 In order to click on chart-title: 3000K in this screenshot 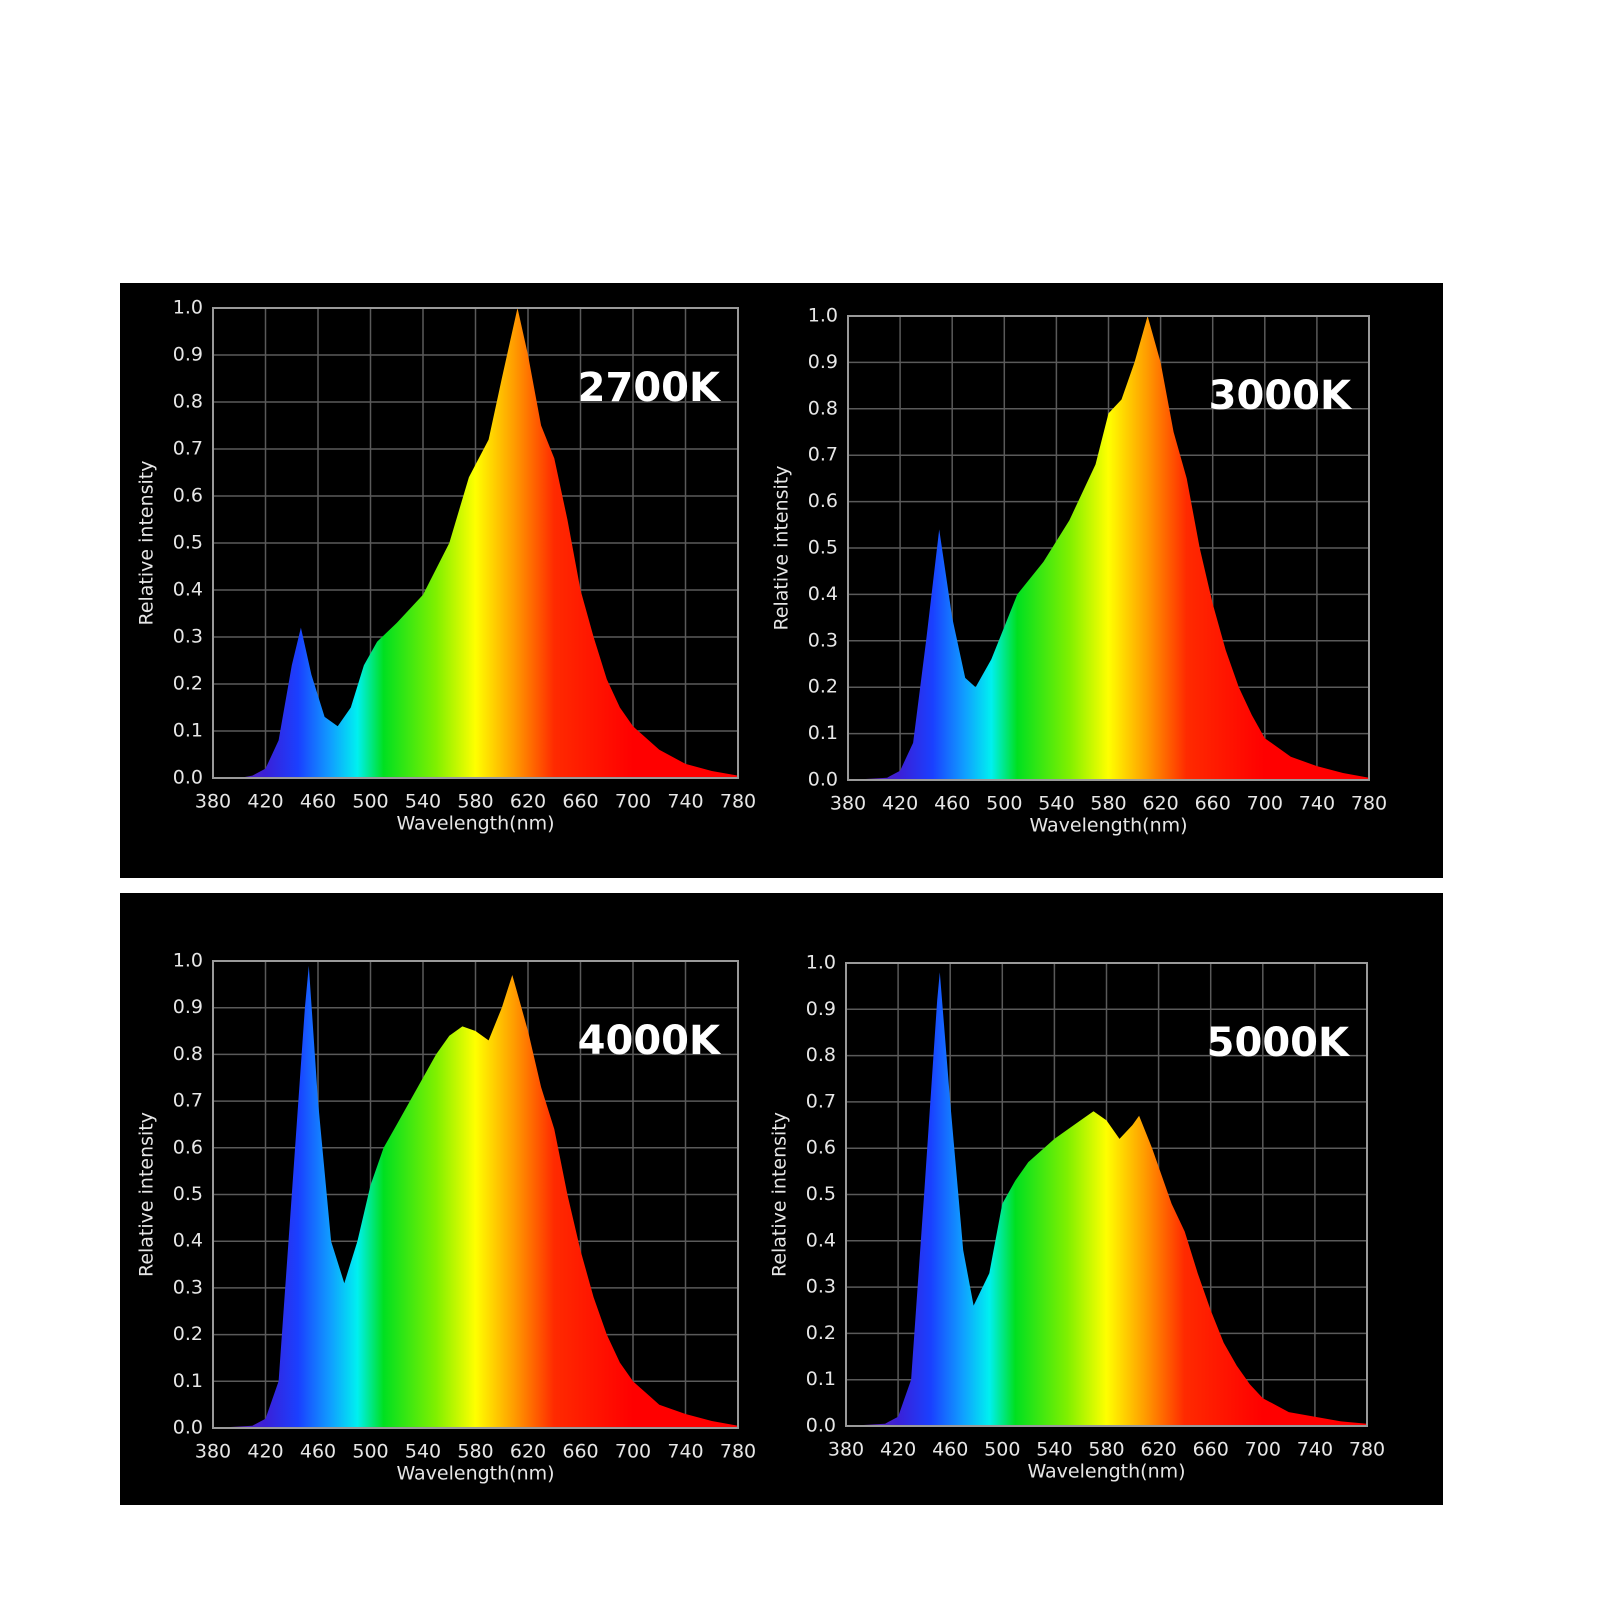, I will do `click(1281, 396)`.